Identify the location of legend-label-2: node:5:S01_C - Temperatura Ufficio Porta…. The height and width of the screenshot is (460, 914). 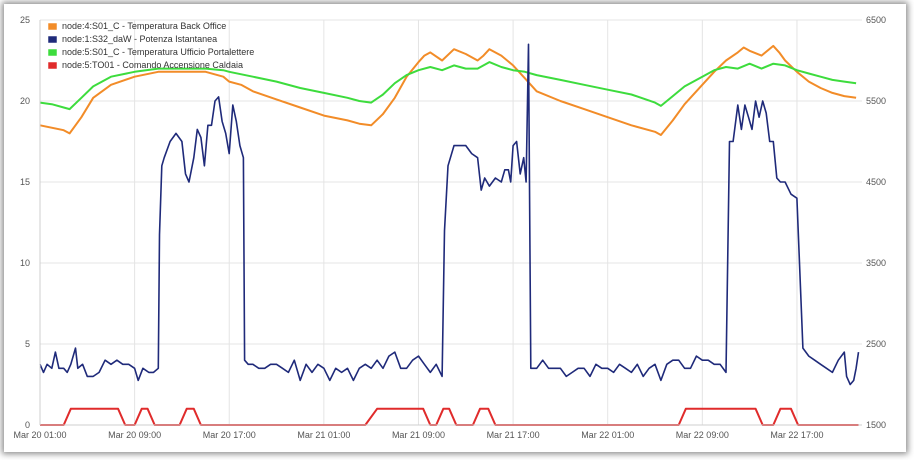
(158, 52).